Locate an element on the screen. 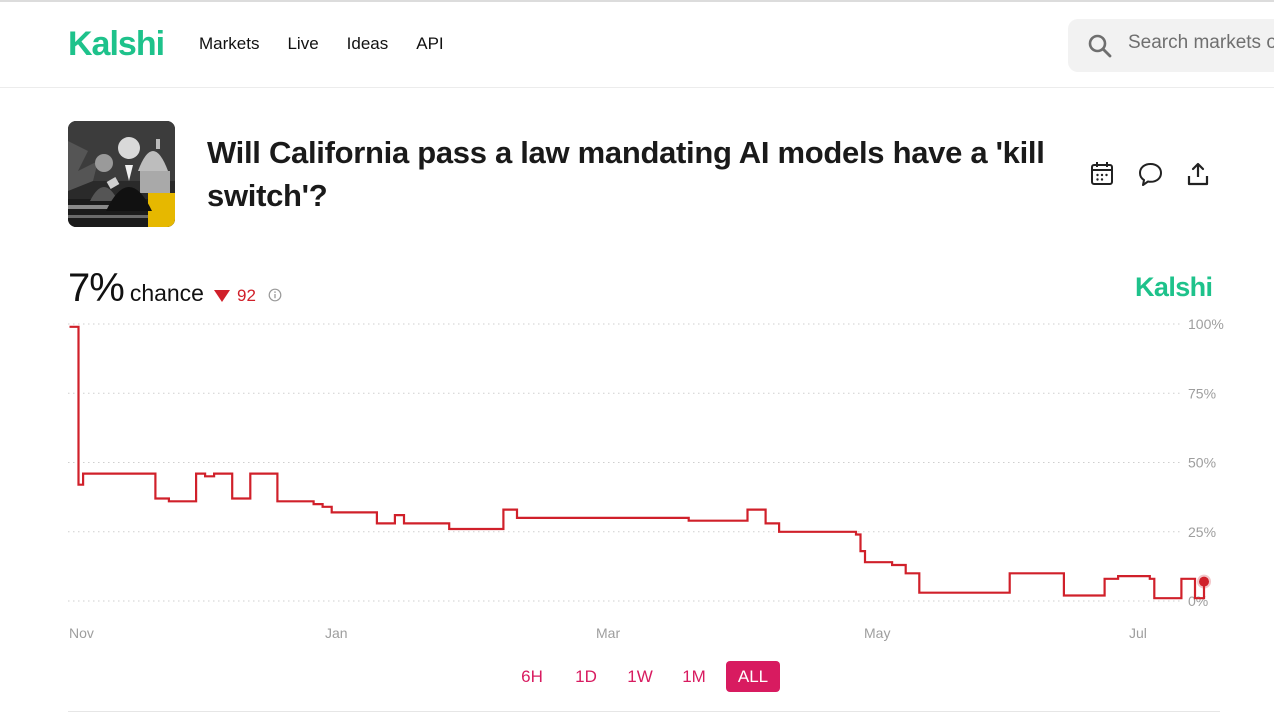 Image resolution: width=1274 pixels, height=726 pixels. x-tick-label: Jan is located at coordinates (336, 633).